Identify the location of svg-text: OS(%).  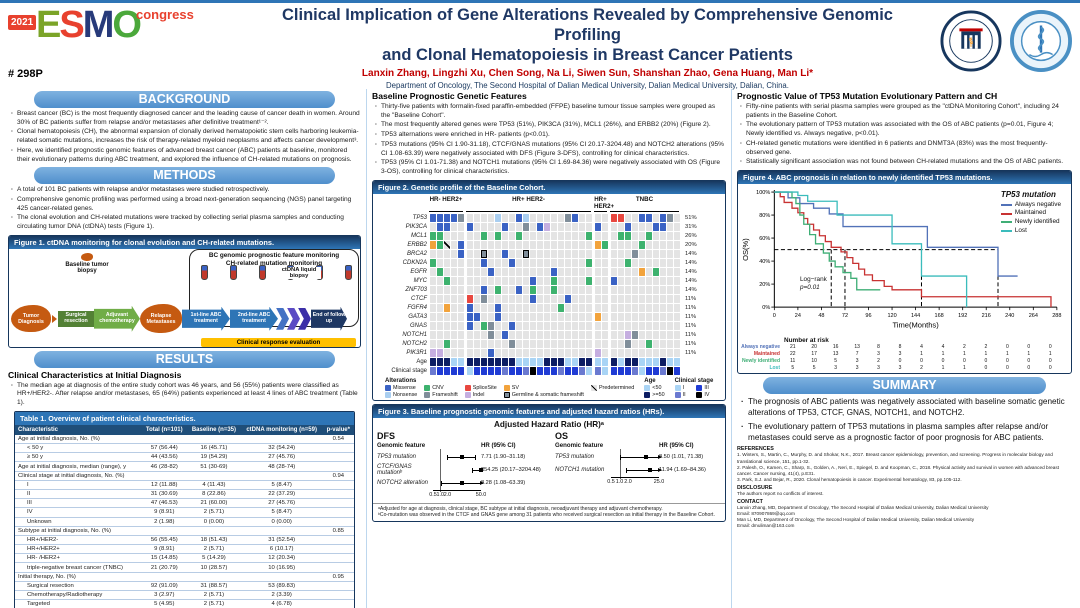
(745, 249).